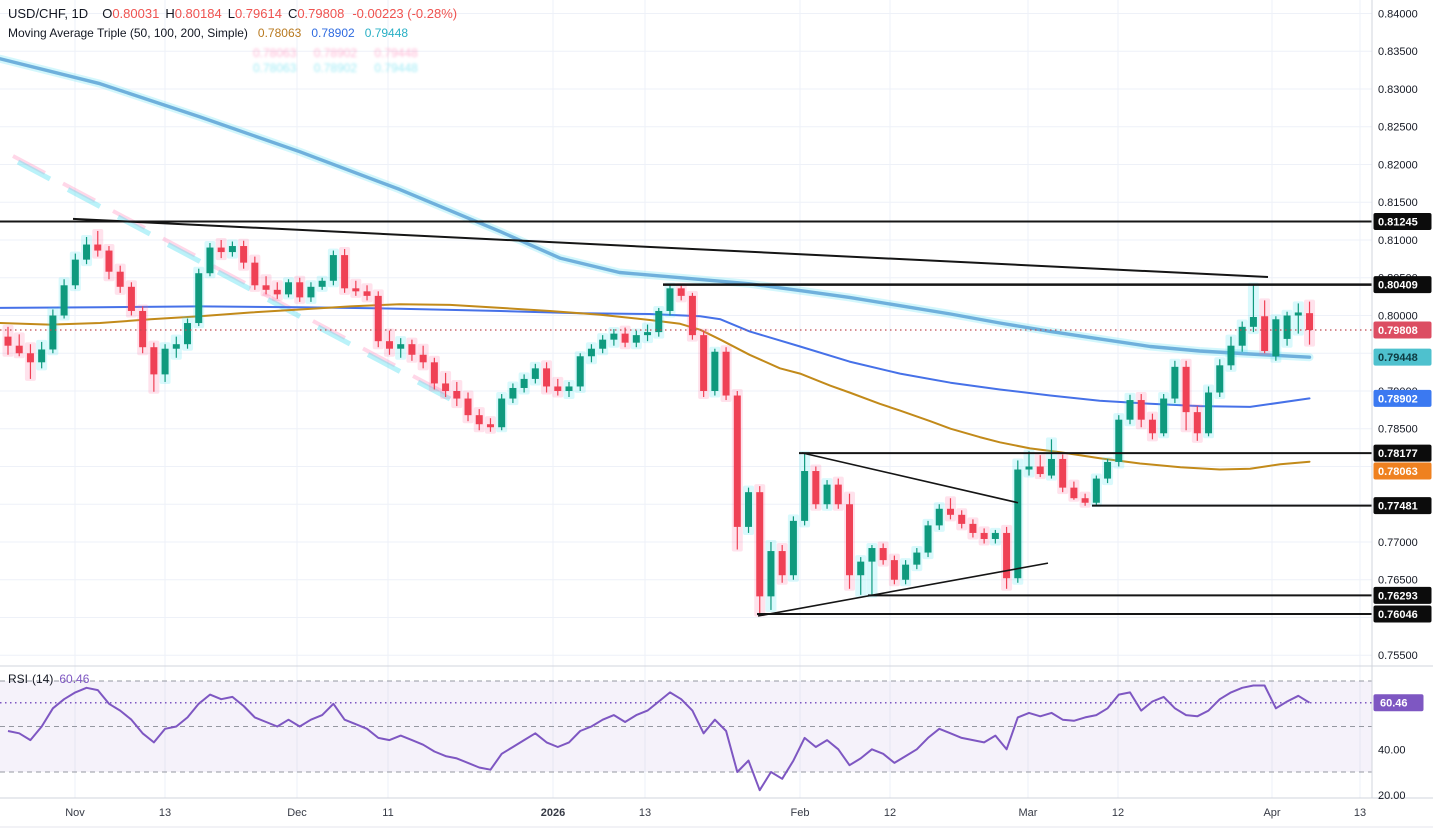 The width and height of the screenshot is (1433, 830). I want to click on price-axis-label: 0.80000, so click(1398, 316).